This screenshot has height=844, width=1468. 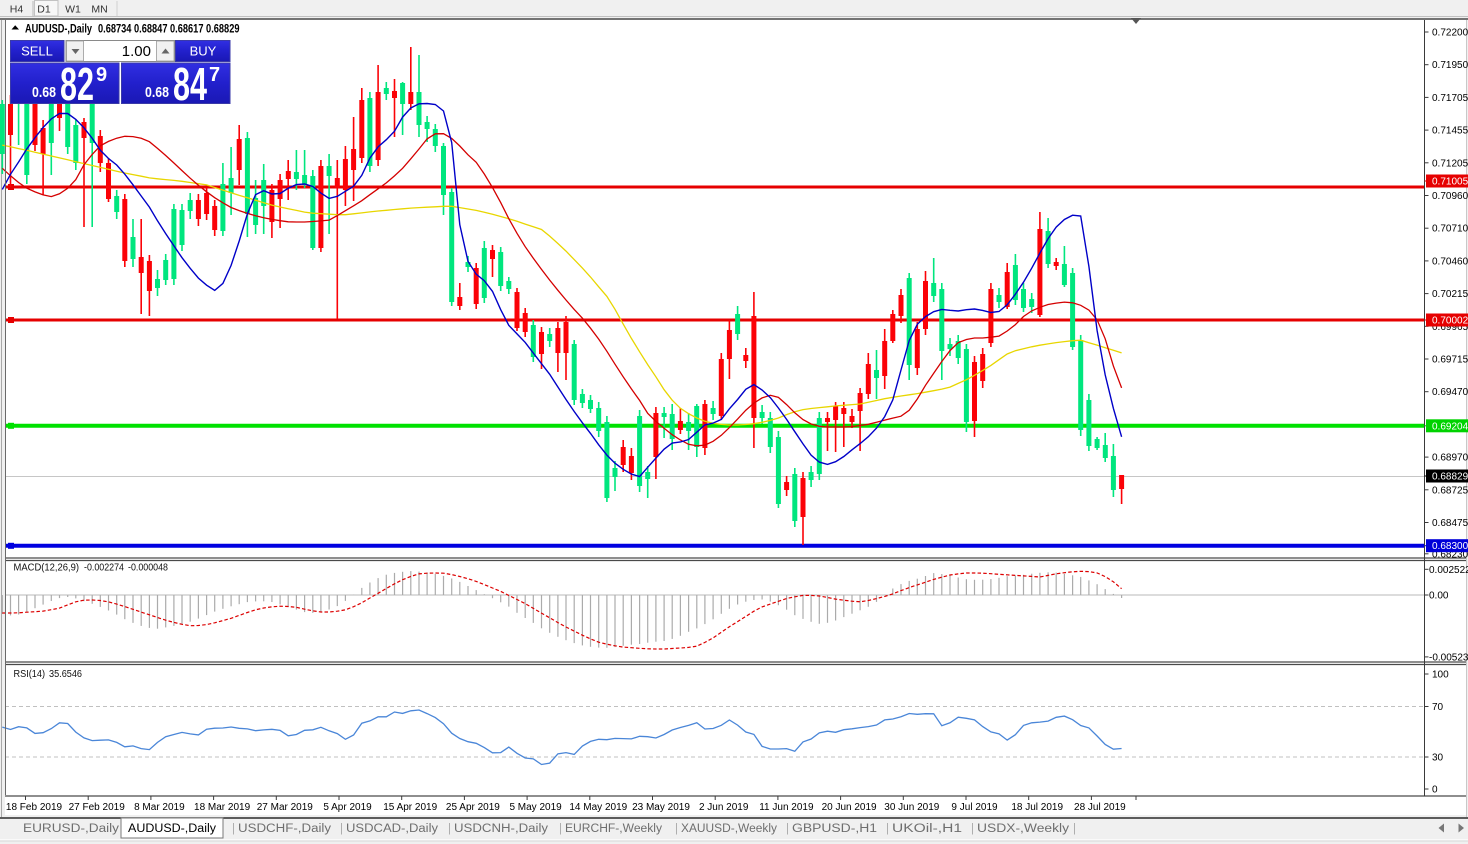 I want to click on svg-text: USDCHF-,Daily, so click(x=284, y=829).